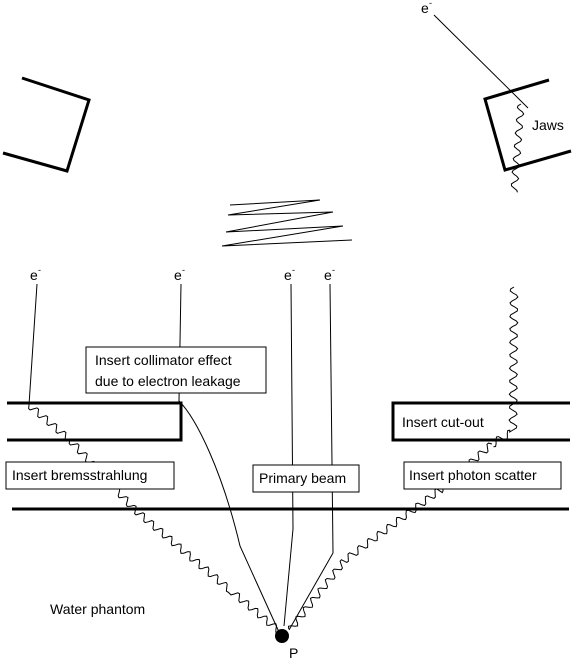  Describe the element at coordinates (302, 478) in the screenshot. I see `primary-beam-label: Primary beam` at that location.